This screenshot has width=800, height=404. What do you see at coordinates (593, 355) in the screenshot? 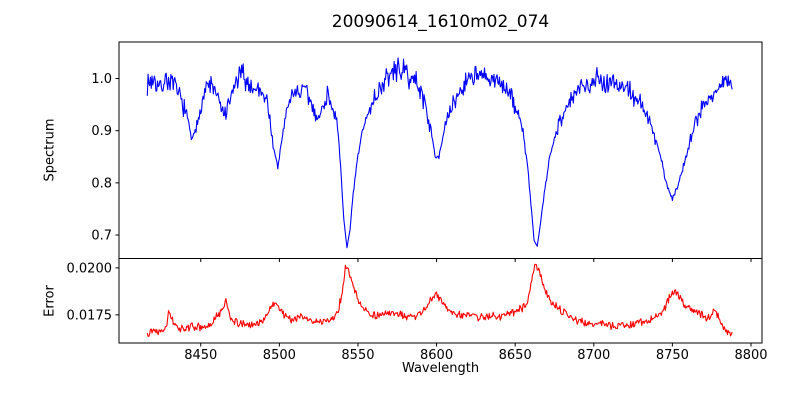
I see `x-tick-label: 8700` at bounding box center [593, 355].